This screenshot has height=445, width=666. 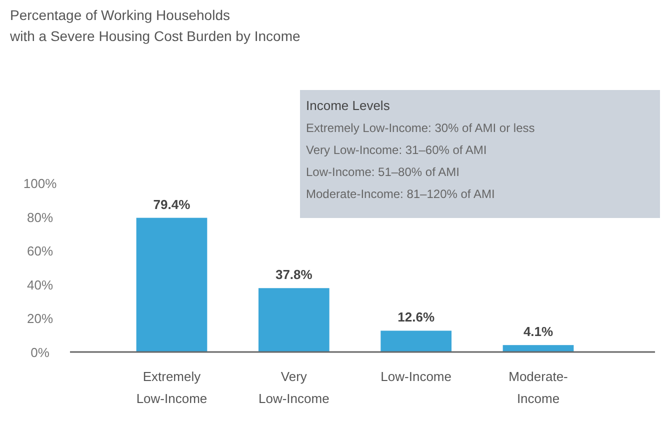 What do you see at coordinates (40, 183) in the screenshot?
I see `y-tick-label: 100%` at bounding box center [40, 183].